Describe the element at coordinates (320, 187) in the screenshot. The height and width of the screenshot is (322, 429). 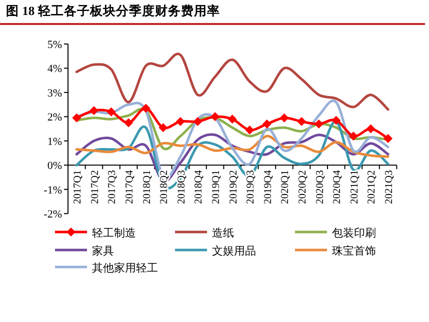
I see `x-tick-label: 2020Q3` at that location.